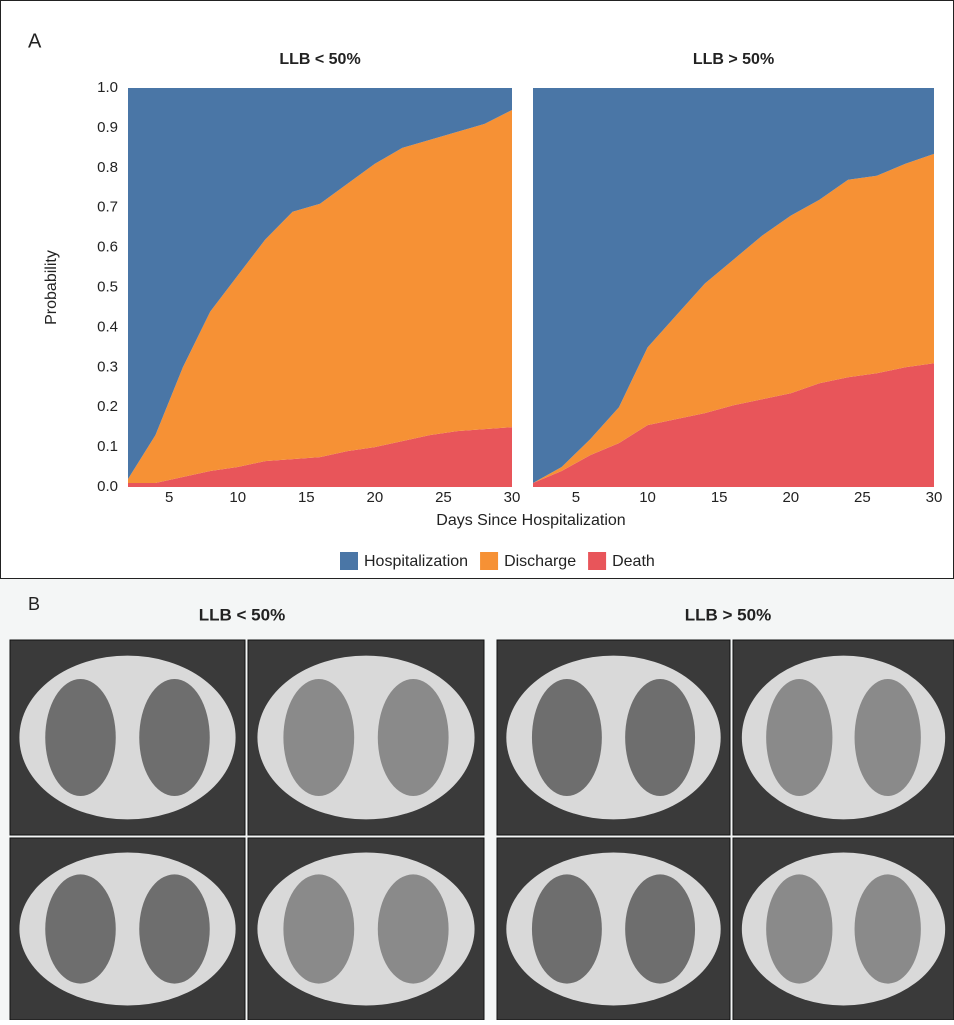  I want to click on y-tick-label: 0.9, so click(107, 127).